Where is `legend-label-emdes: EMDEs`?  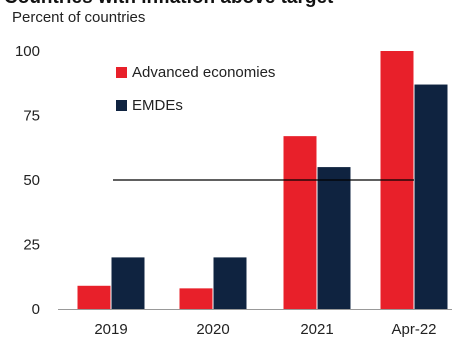 legend-label-emdes: EMDEs is located at coordinates (157, 105).